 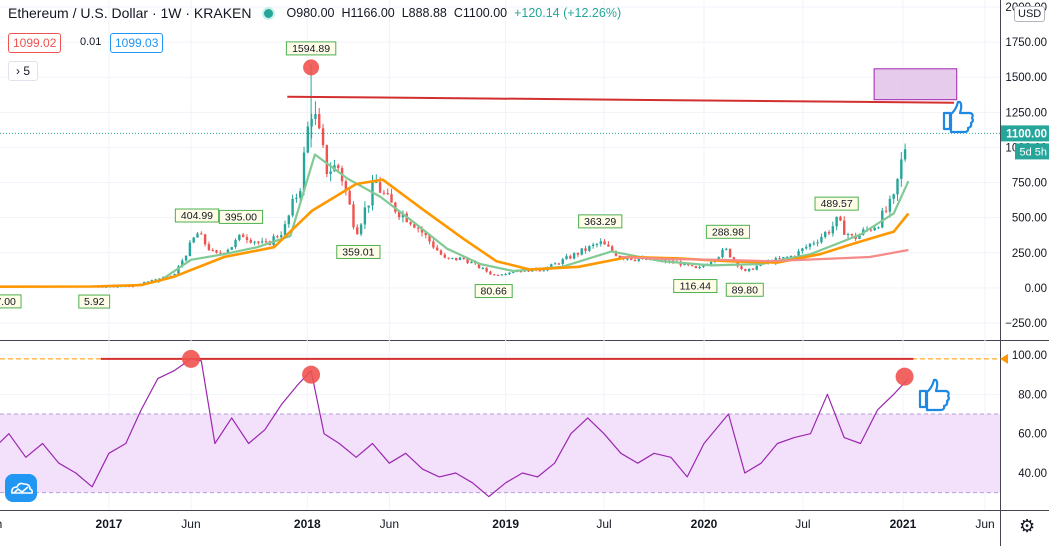 What do you see at coordinates (137, 43) in the screenshot?
I see `buy-price-button: 1099.03` at bounding box center [137, 43].